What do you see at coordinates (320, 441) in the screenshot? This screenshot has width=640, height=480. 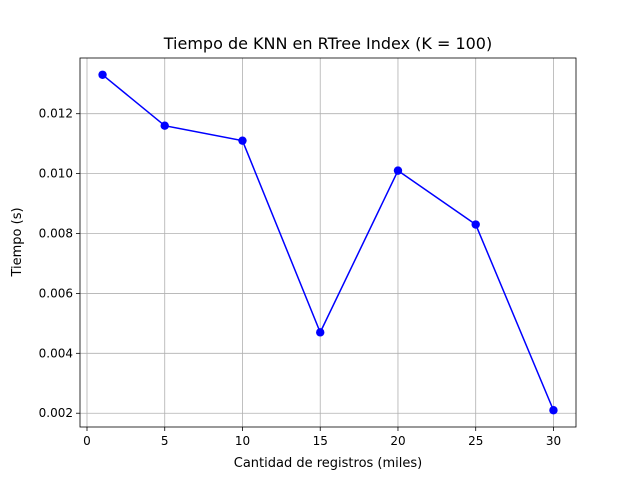 I see `x-tick-label: 15` at bounding box center [320, 441].